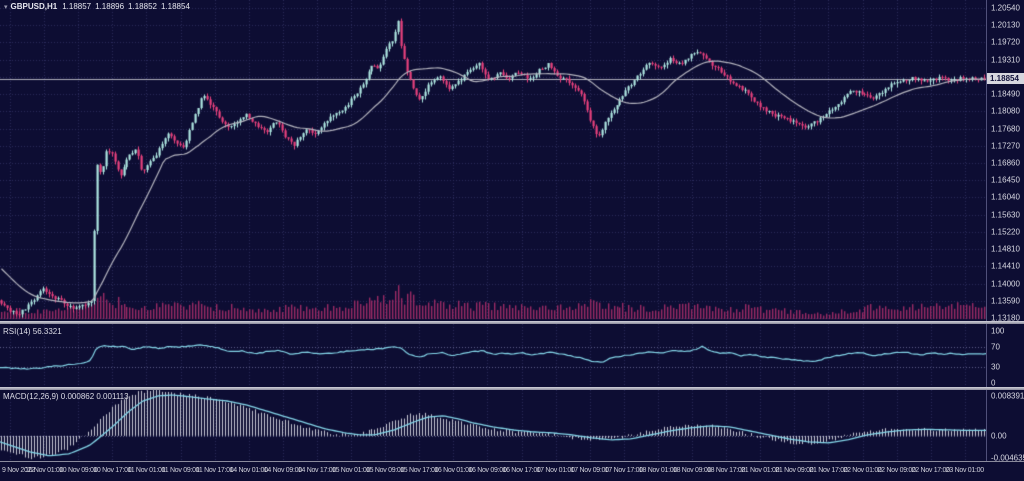 The width and height of the screenshot is (1024, 481). Describe the element at coordinates (419, 470) in the screenshot. I see `time-axis-label: 15 Nov 17:00` at that location.